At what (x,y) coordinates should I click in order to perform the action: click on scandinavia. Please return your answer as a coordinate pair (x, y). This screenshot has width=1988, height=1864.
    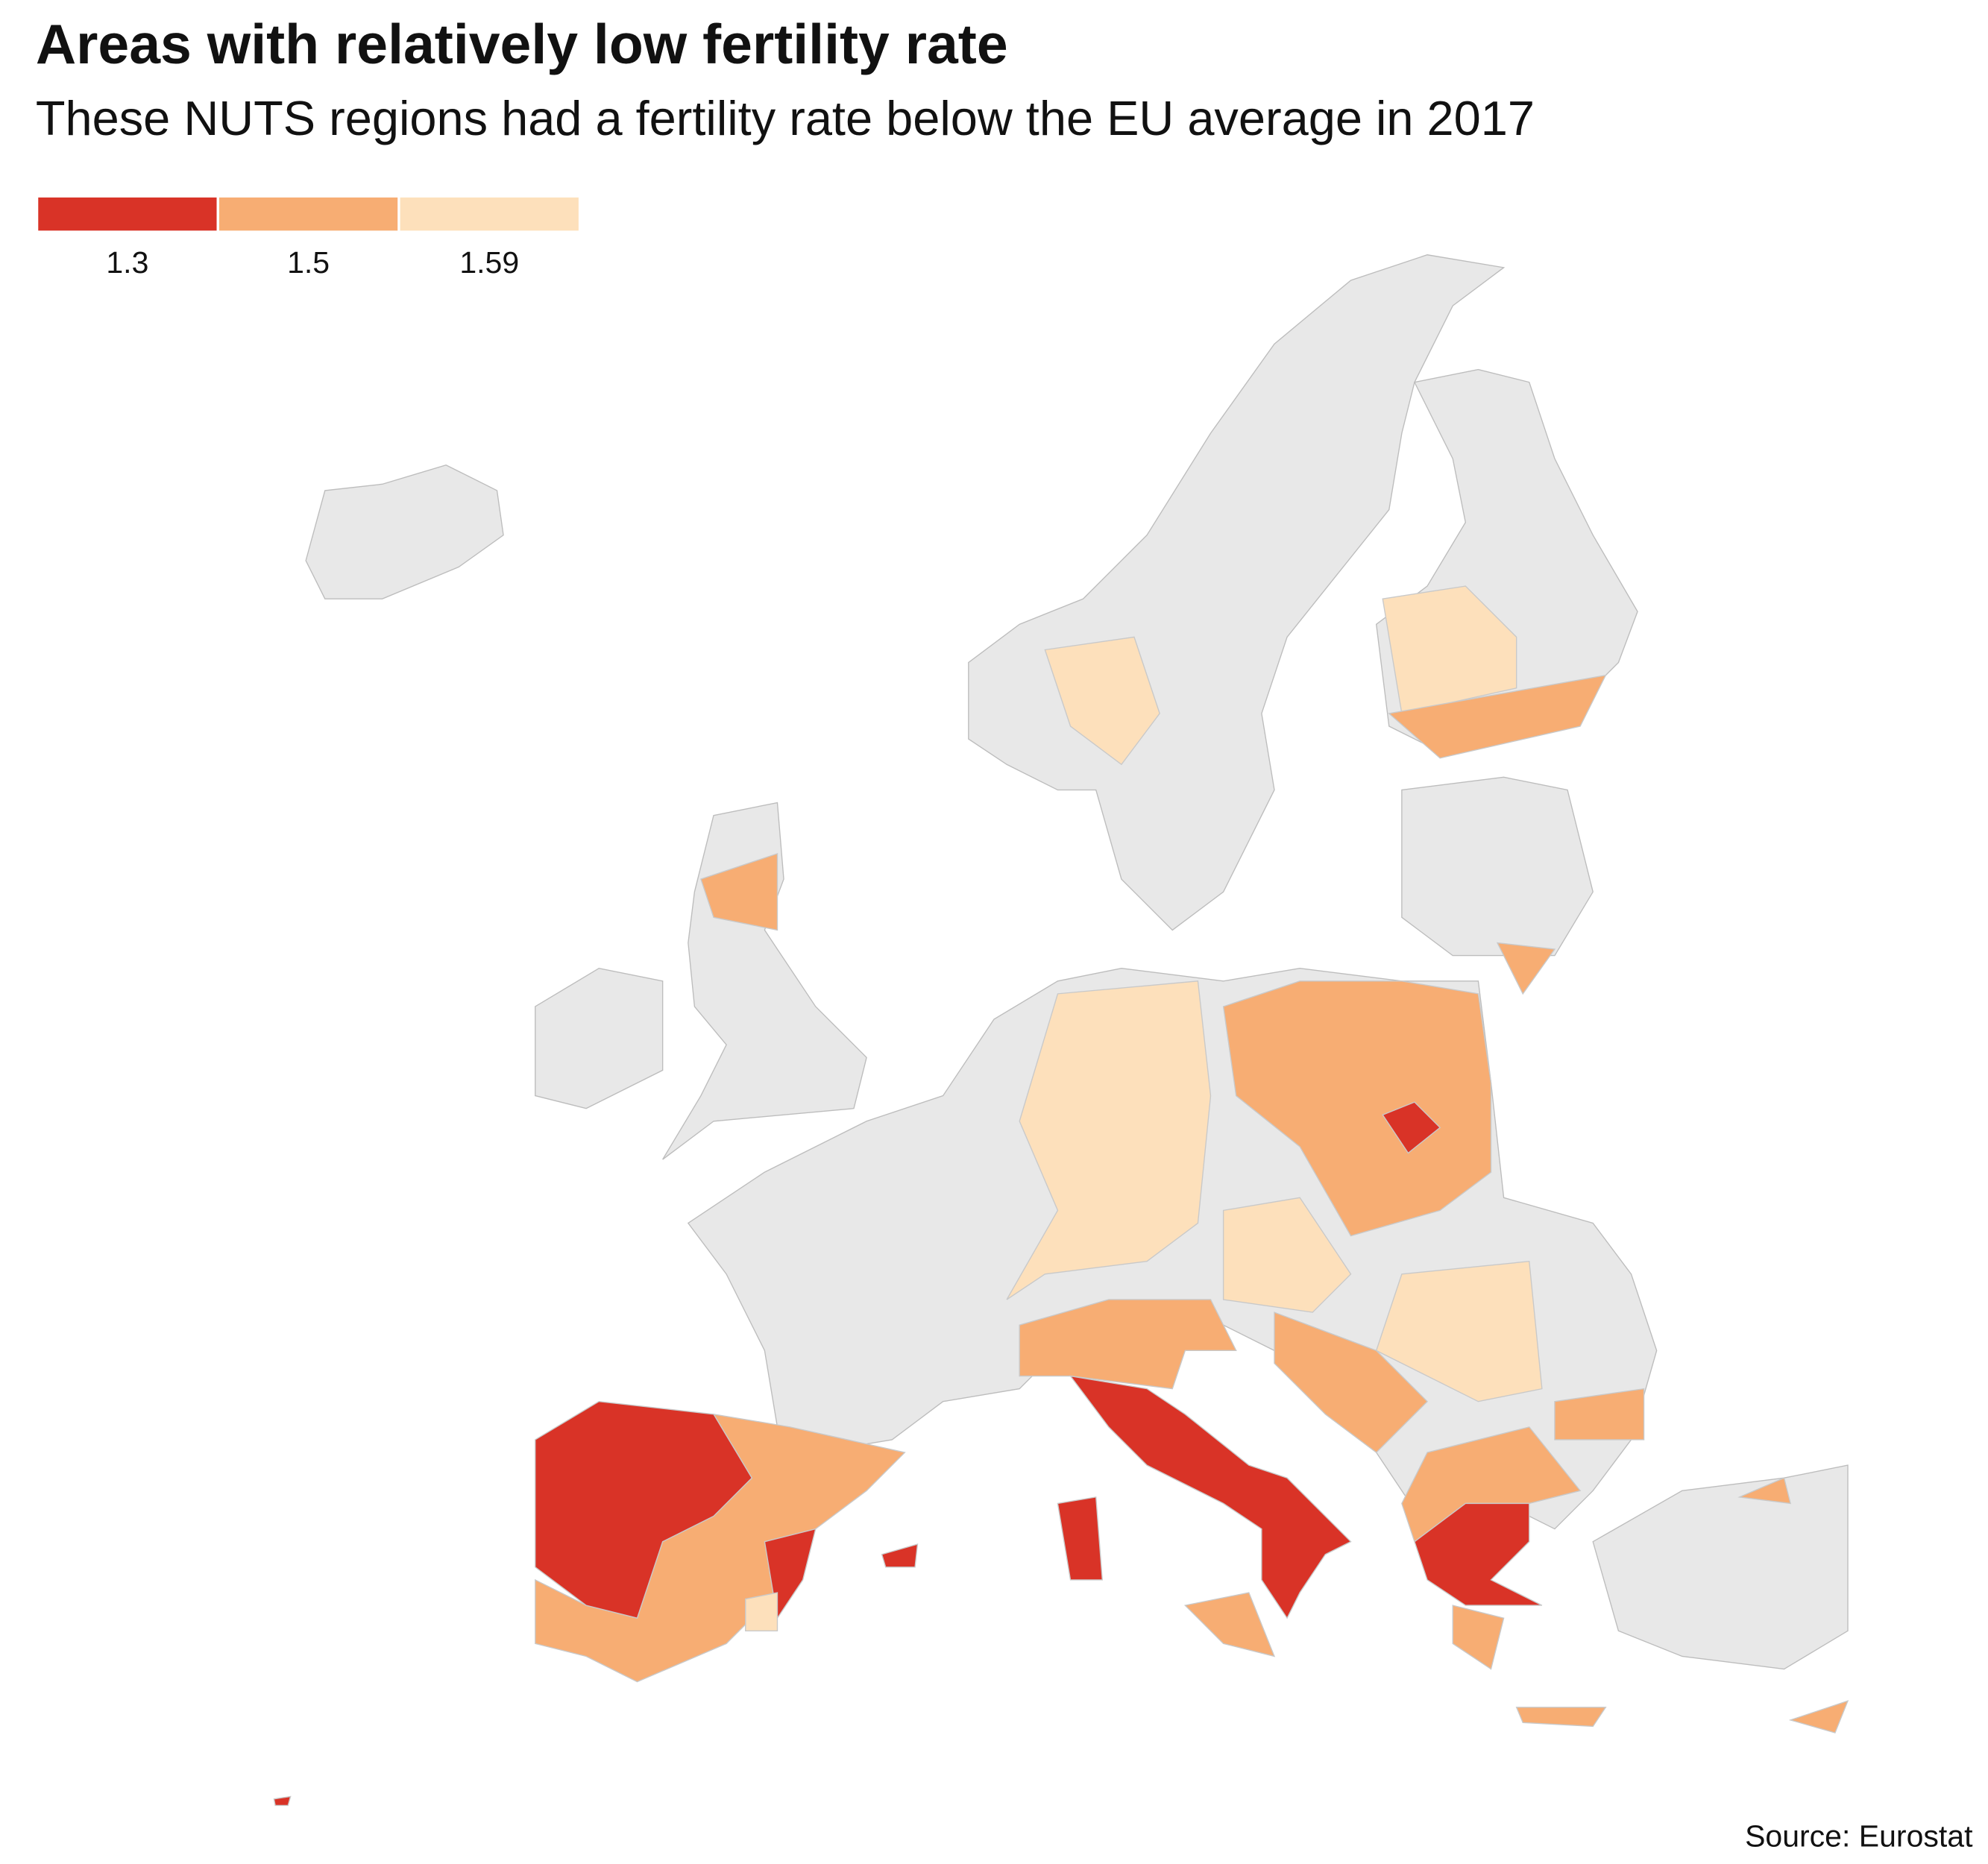
    Looking at the image, I should click on (1237, 592).